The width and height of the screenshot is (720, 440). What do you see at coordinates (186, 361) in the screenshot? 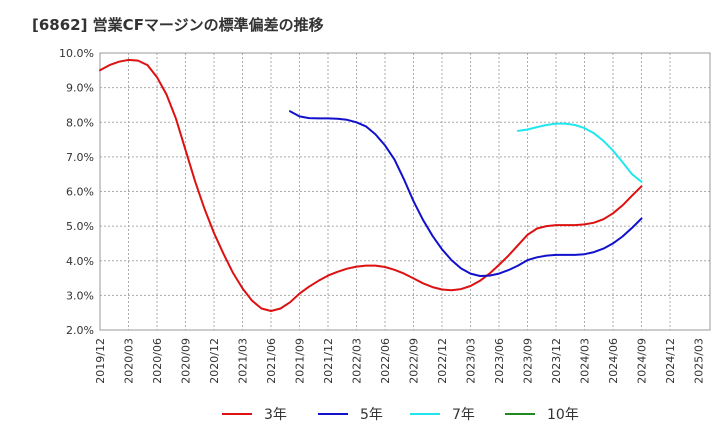
I see `x-tick-label: 2020/09` at bounding box center [186, 361].